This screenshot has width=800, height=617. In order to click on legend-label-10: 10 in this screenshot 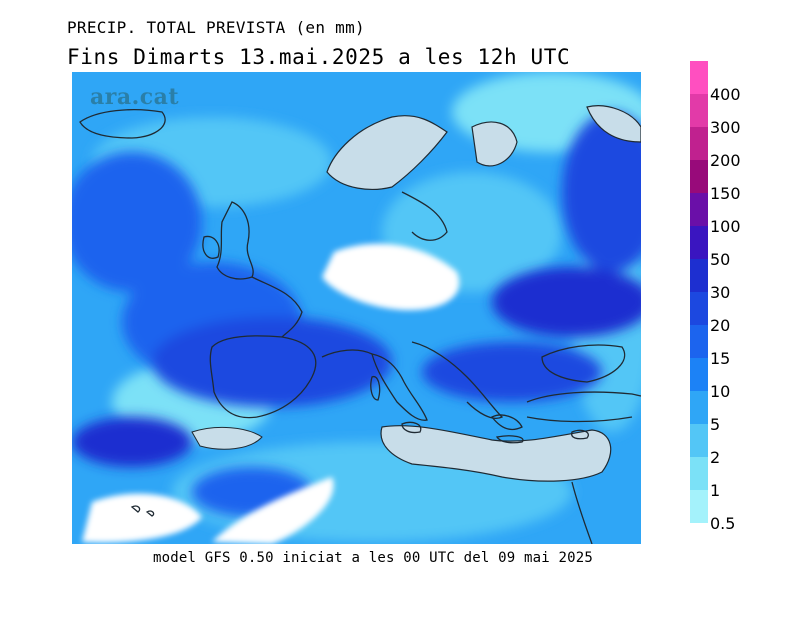, I will do `click(720, 391)`.